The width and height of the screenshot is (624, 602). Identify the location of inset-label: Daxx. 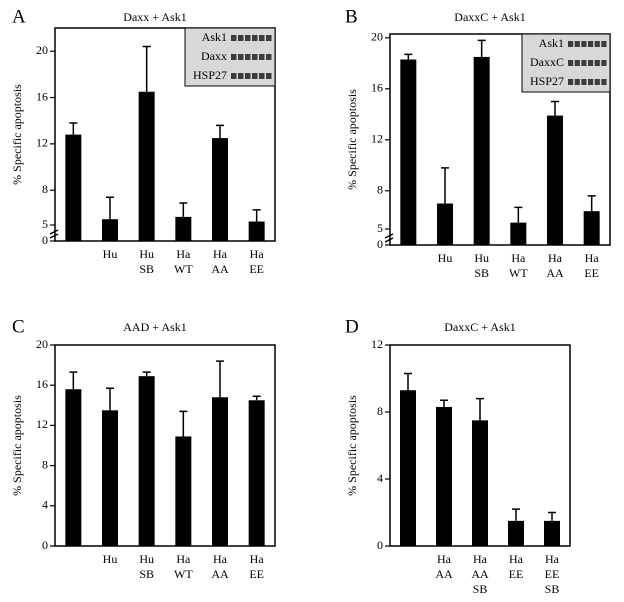
(214, 56).